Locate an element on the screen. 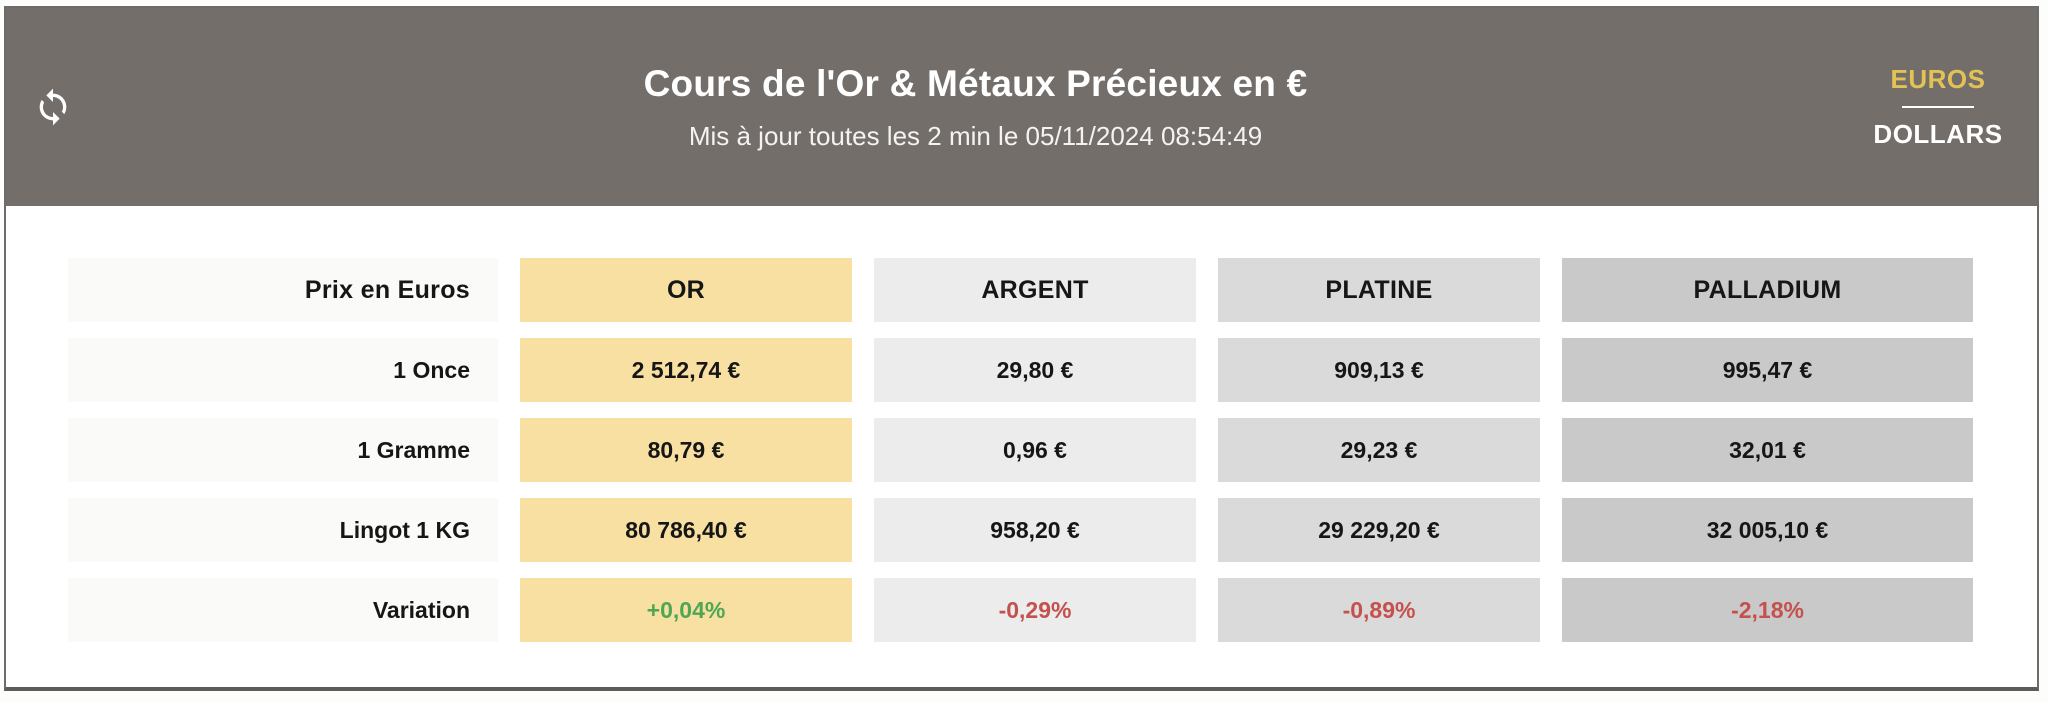 The width and height of the screenshot is (2048, 702). row-label-gramme: 1 Gramme is located at coordinates (283, 450).